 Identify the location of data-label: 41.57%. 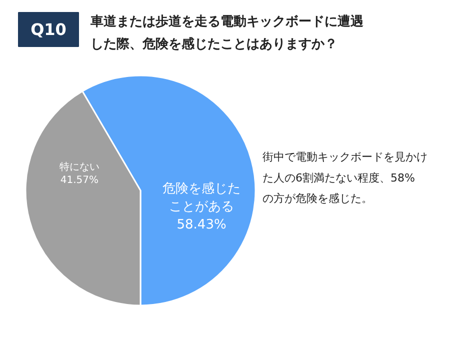
(79, 180).